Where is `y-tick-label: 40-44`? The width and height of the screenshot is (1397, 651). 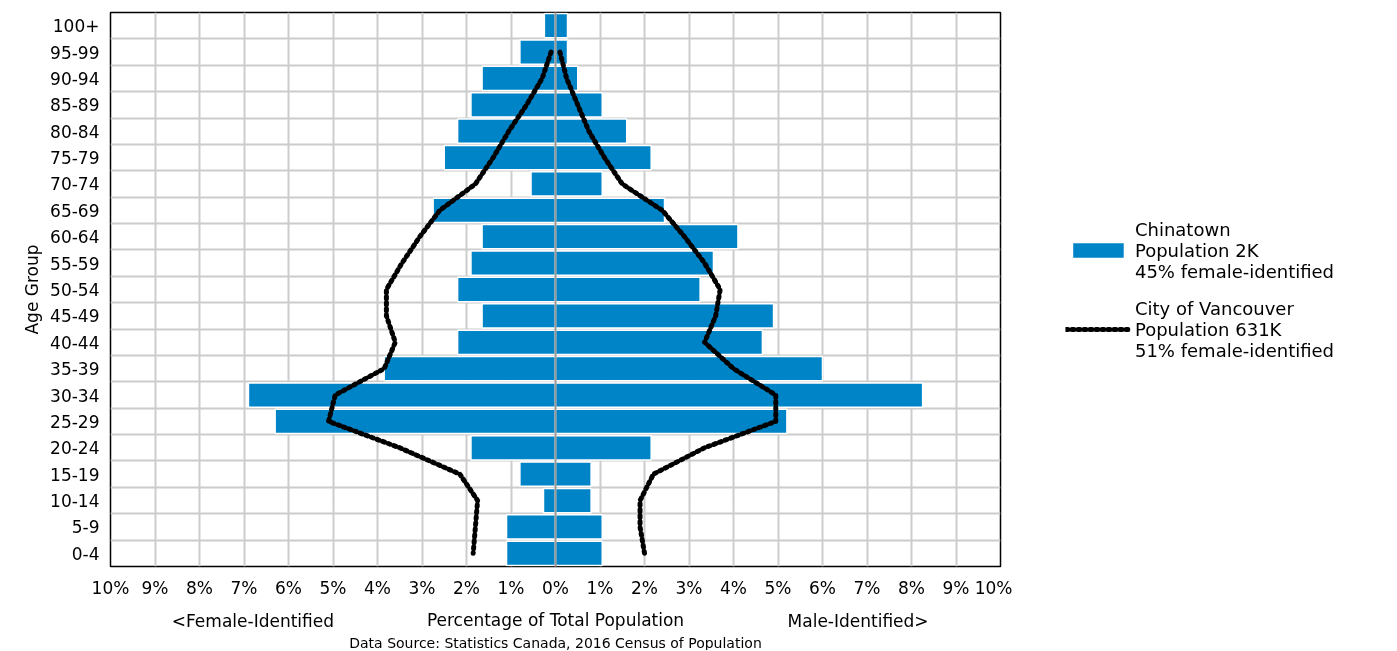 y-tick-label: 40-44 is located at coordinates (75, 342).